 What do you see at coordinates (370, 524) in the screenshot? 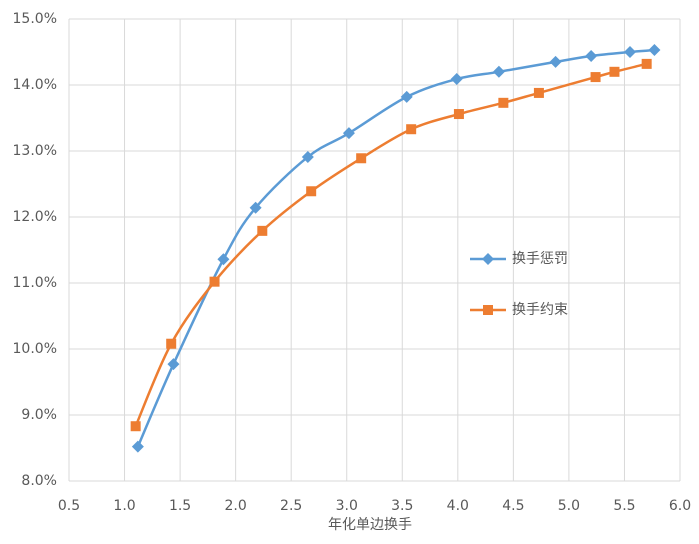
I see `x-axis-label: 年化单边换手` at bounding box center [370, 524].